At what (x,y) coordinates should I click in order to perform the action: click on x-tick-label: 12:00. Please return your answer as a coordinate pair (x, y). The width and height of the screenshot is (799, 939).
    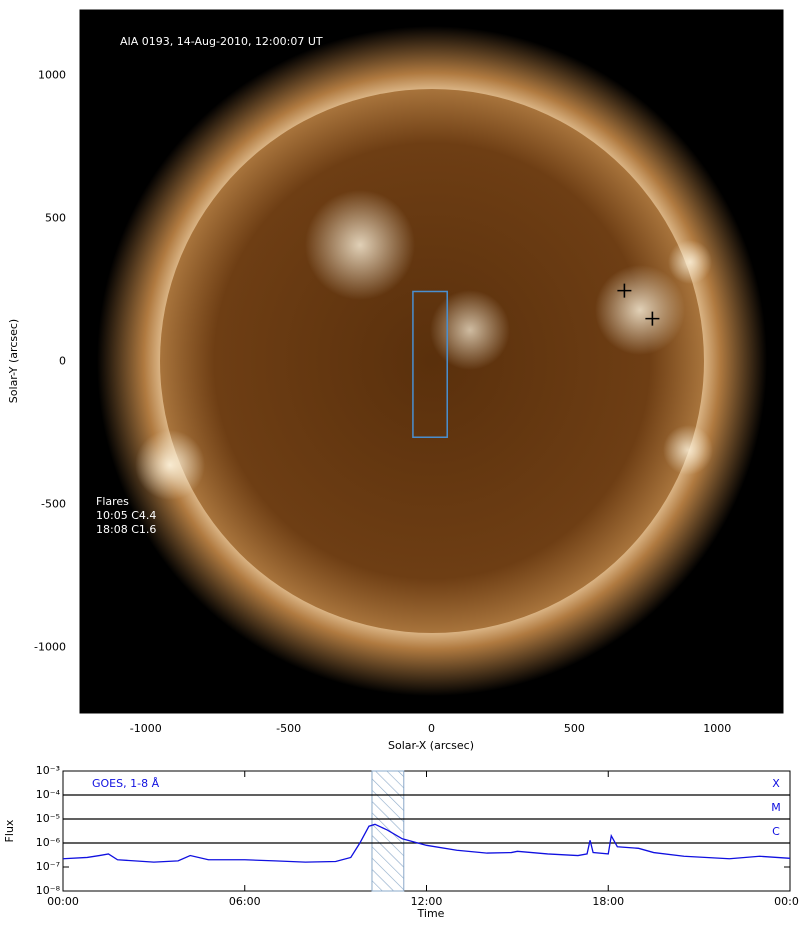
    Looking at the image, I should click on (427, 901).